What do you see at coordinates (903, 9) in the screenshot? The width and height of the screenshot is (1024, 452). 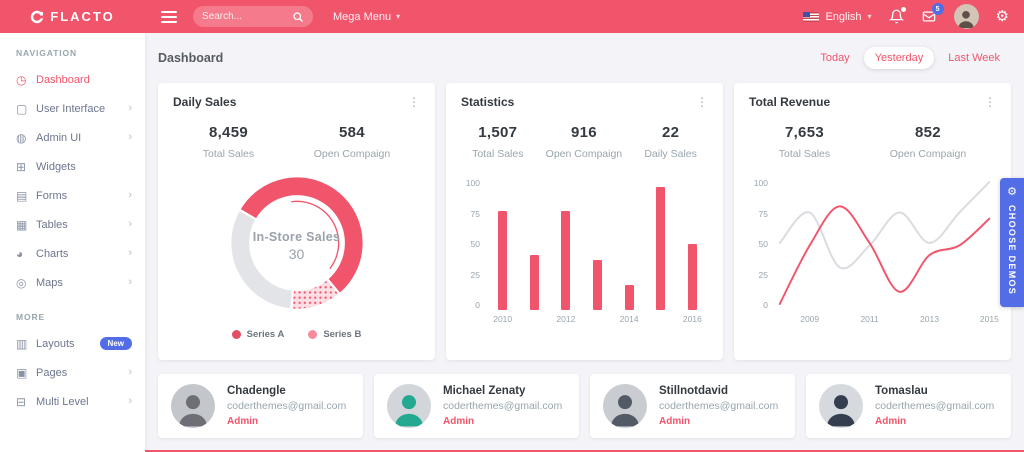 I see `notification-dot-badge` at bounding box center [903, 9].